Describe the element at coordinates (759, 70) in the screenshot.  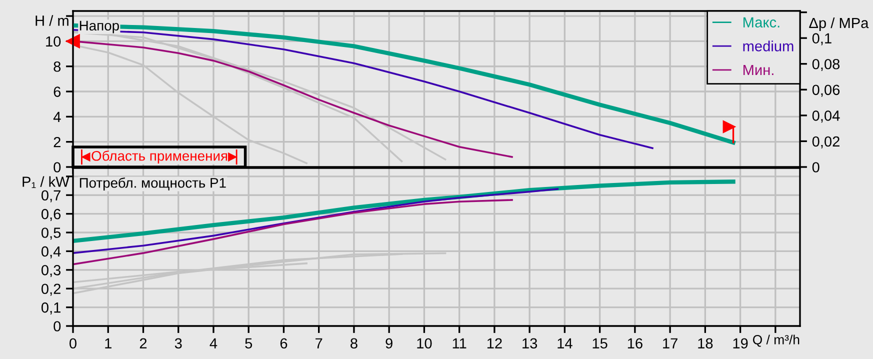
I see `legend-label: Мин.` at that location.